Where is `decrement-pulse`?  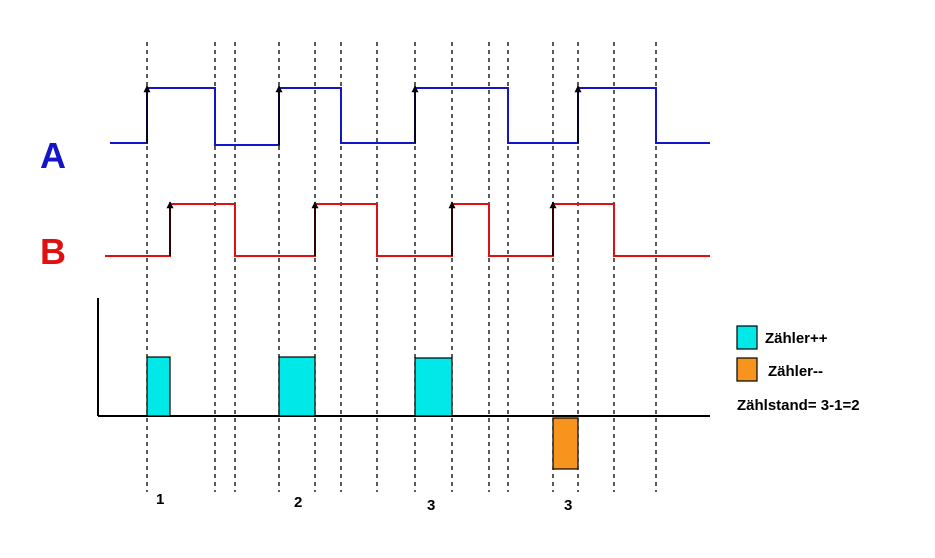
decrement-pulse is located at coordinates (565, 443).